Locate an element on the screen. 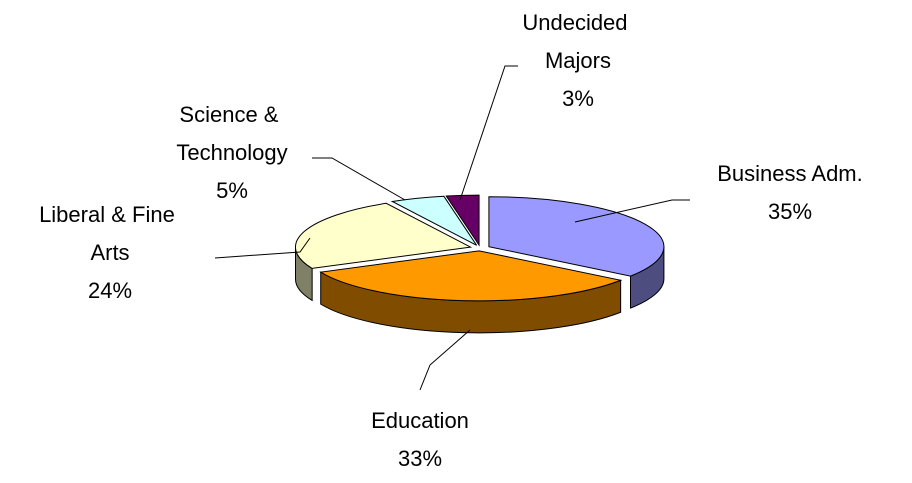 The image size is (912, 483). category-label: Liberal & Fine Arts is located at coordinates (110, 233).